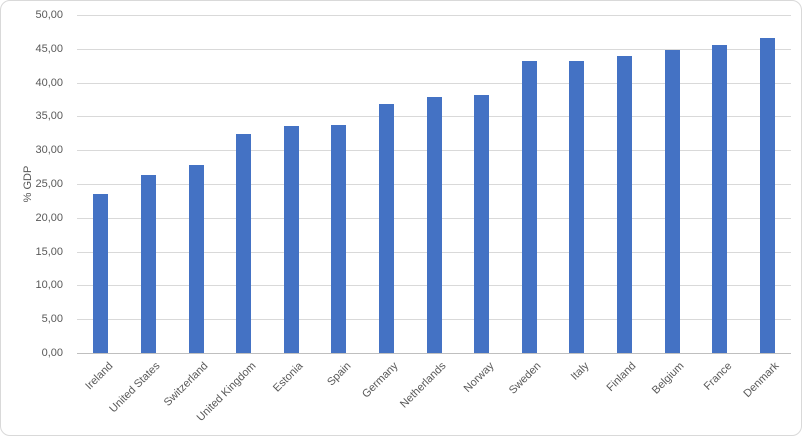  What do you see at coordinates (621, 377) in the screenshot?
I see `x-axis-category-label: Finland` at bounding box center [621, 377].